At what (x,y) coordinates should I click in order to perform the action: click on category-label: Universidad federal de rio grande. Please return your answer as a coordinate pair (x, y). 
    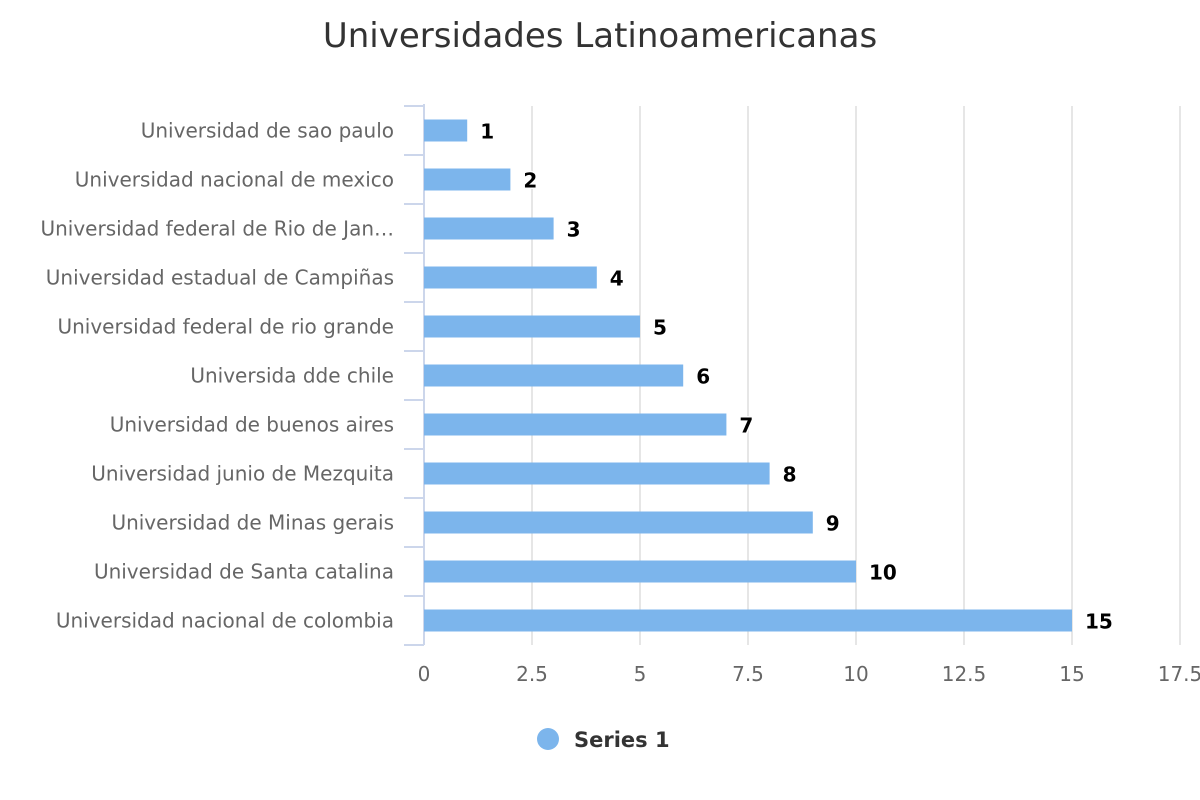
    Looking at the image, I should click on (225, 327).